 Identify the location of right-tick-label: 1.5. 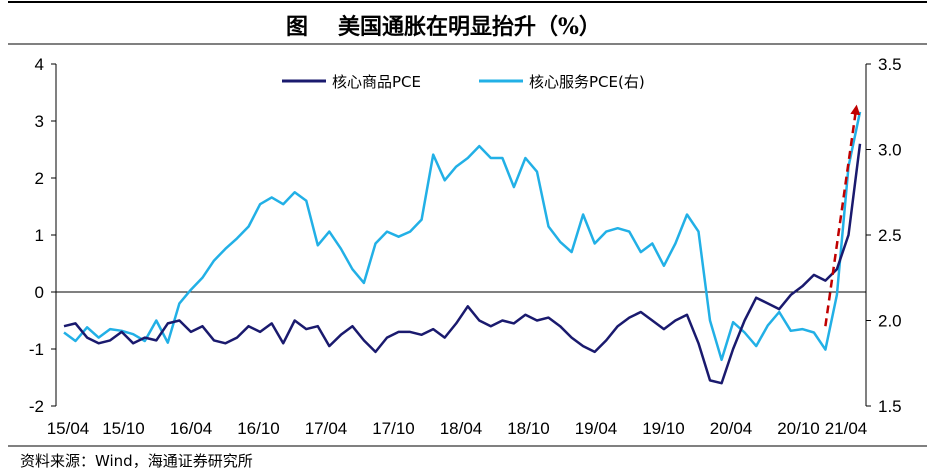
(890, 406).